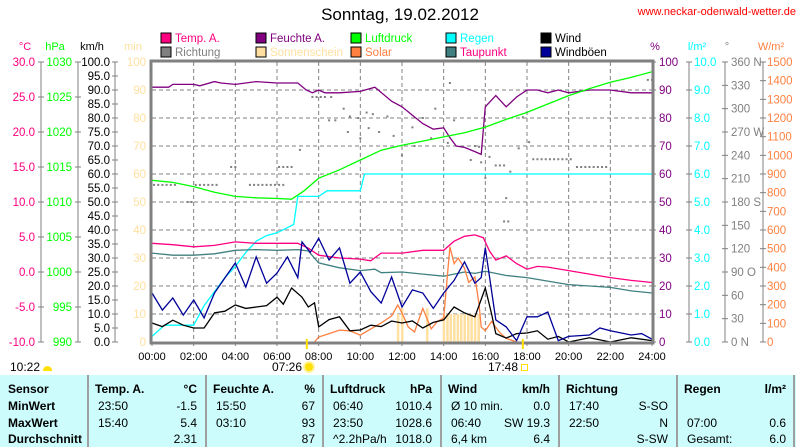 Image resolution: width=800 pixels, height=447 pixels. Describe the element at coordinates (309, 389) in the screenshot. I see `table-header-unit: %` at that location.